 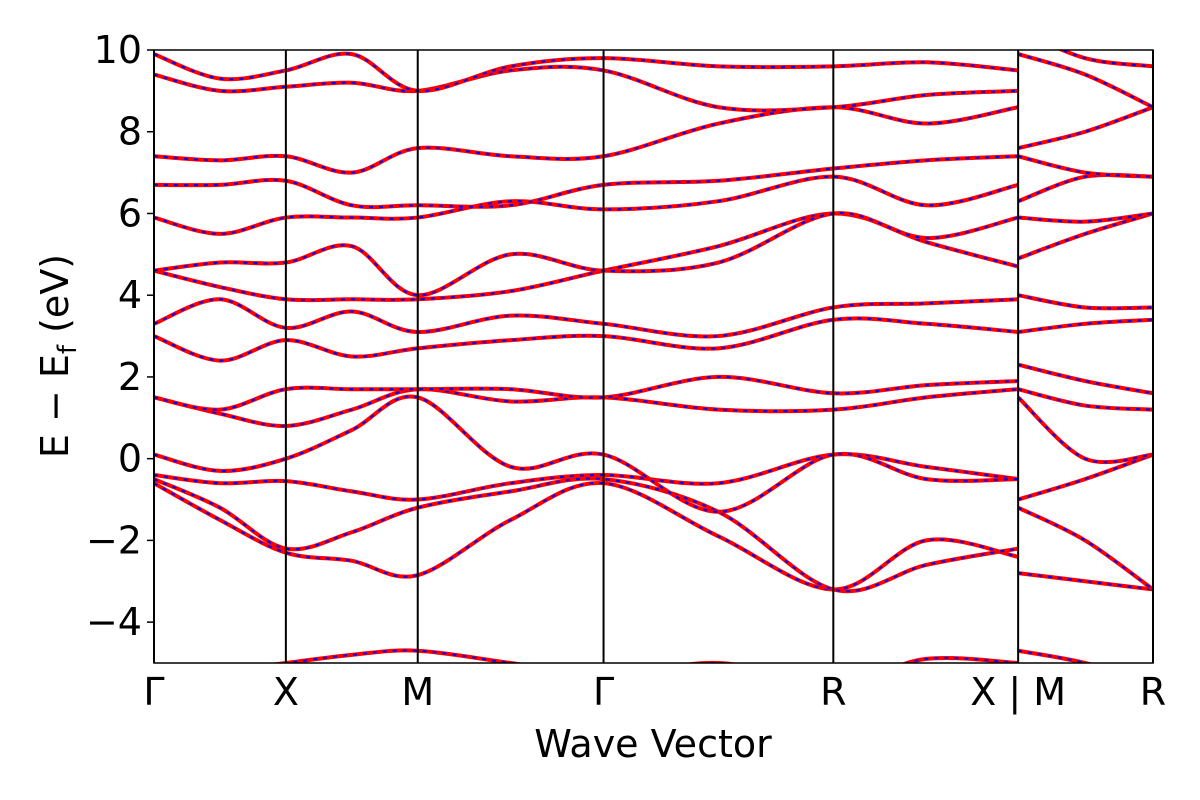 I want to click on y-label-sub: f, so click(x=68, y=349).